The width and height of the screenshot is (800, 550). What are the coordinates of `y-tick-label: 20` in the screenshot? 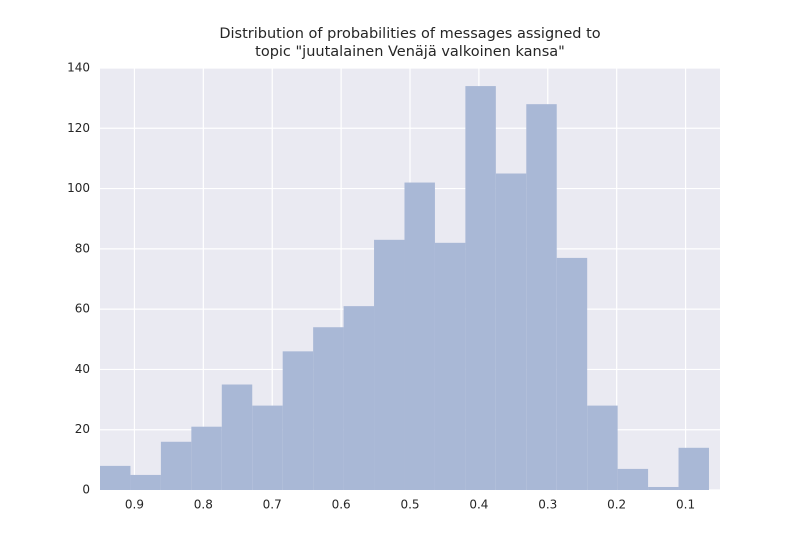 It's located at (82, 429).